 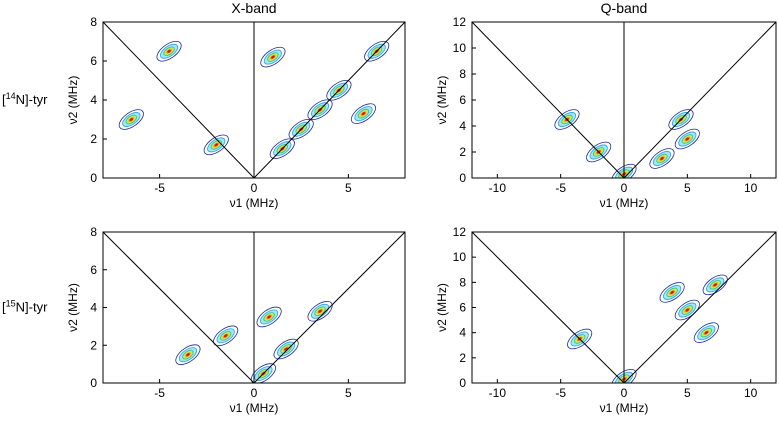 What do you see at coordinates (11, 96) in the screenshot?
I see `row-label-isotope: 14` at bounding box center [11, 96].